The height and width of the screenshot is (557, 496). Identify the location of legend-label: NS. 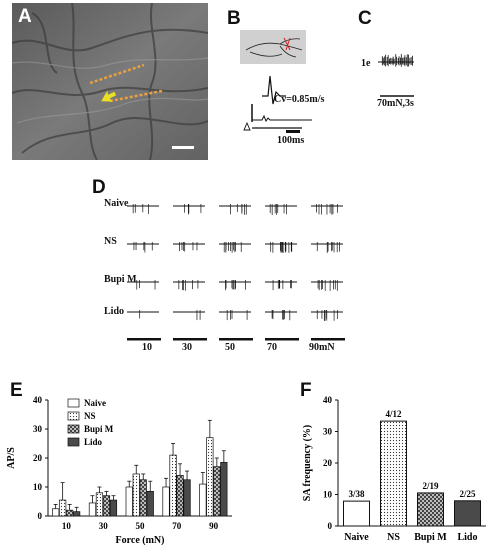
(90, 416).